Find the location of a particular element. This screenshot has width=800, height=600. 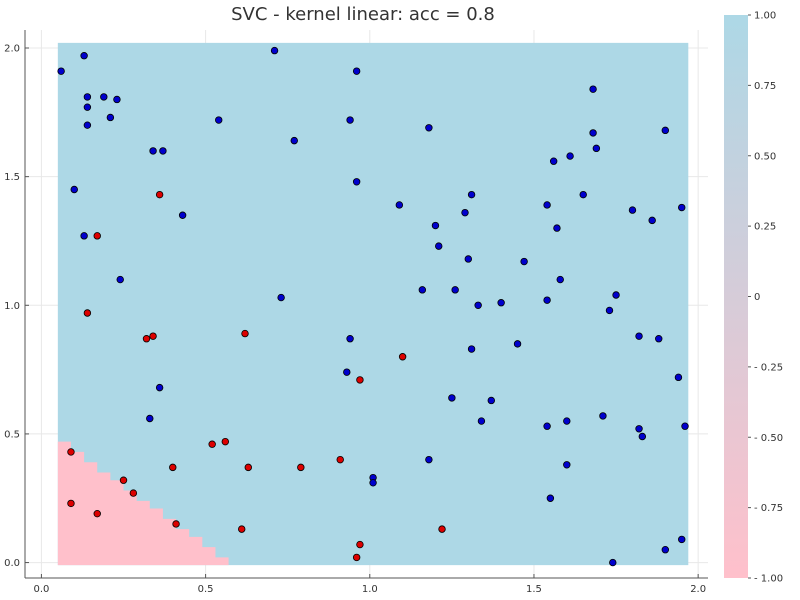

colorbar-tick-label: 1.00 is located at coordinates (765, 16).